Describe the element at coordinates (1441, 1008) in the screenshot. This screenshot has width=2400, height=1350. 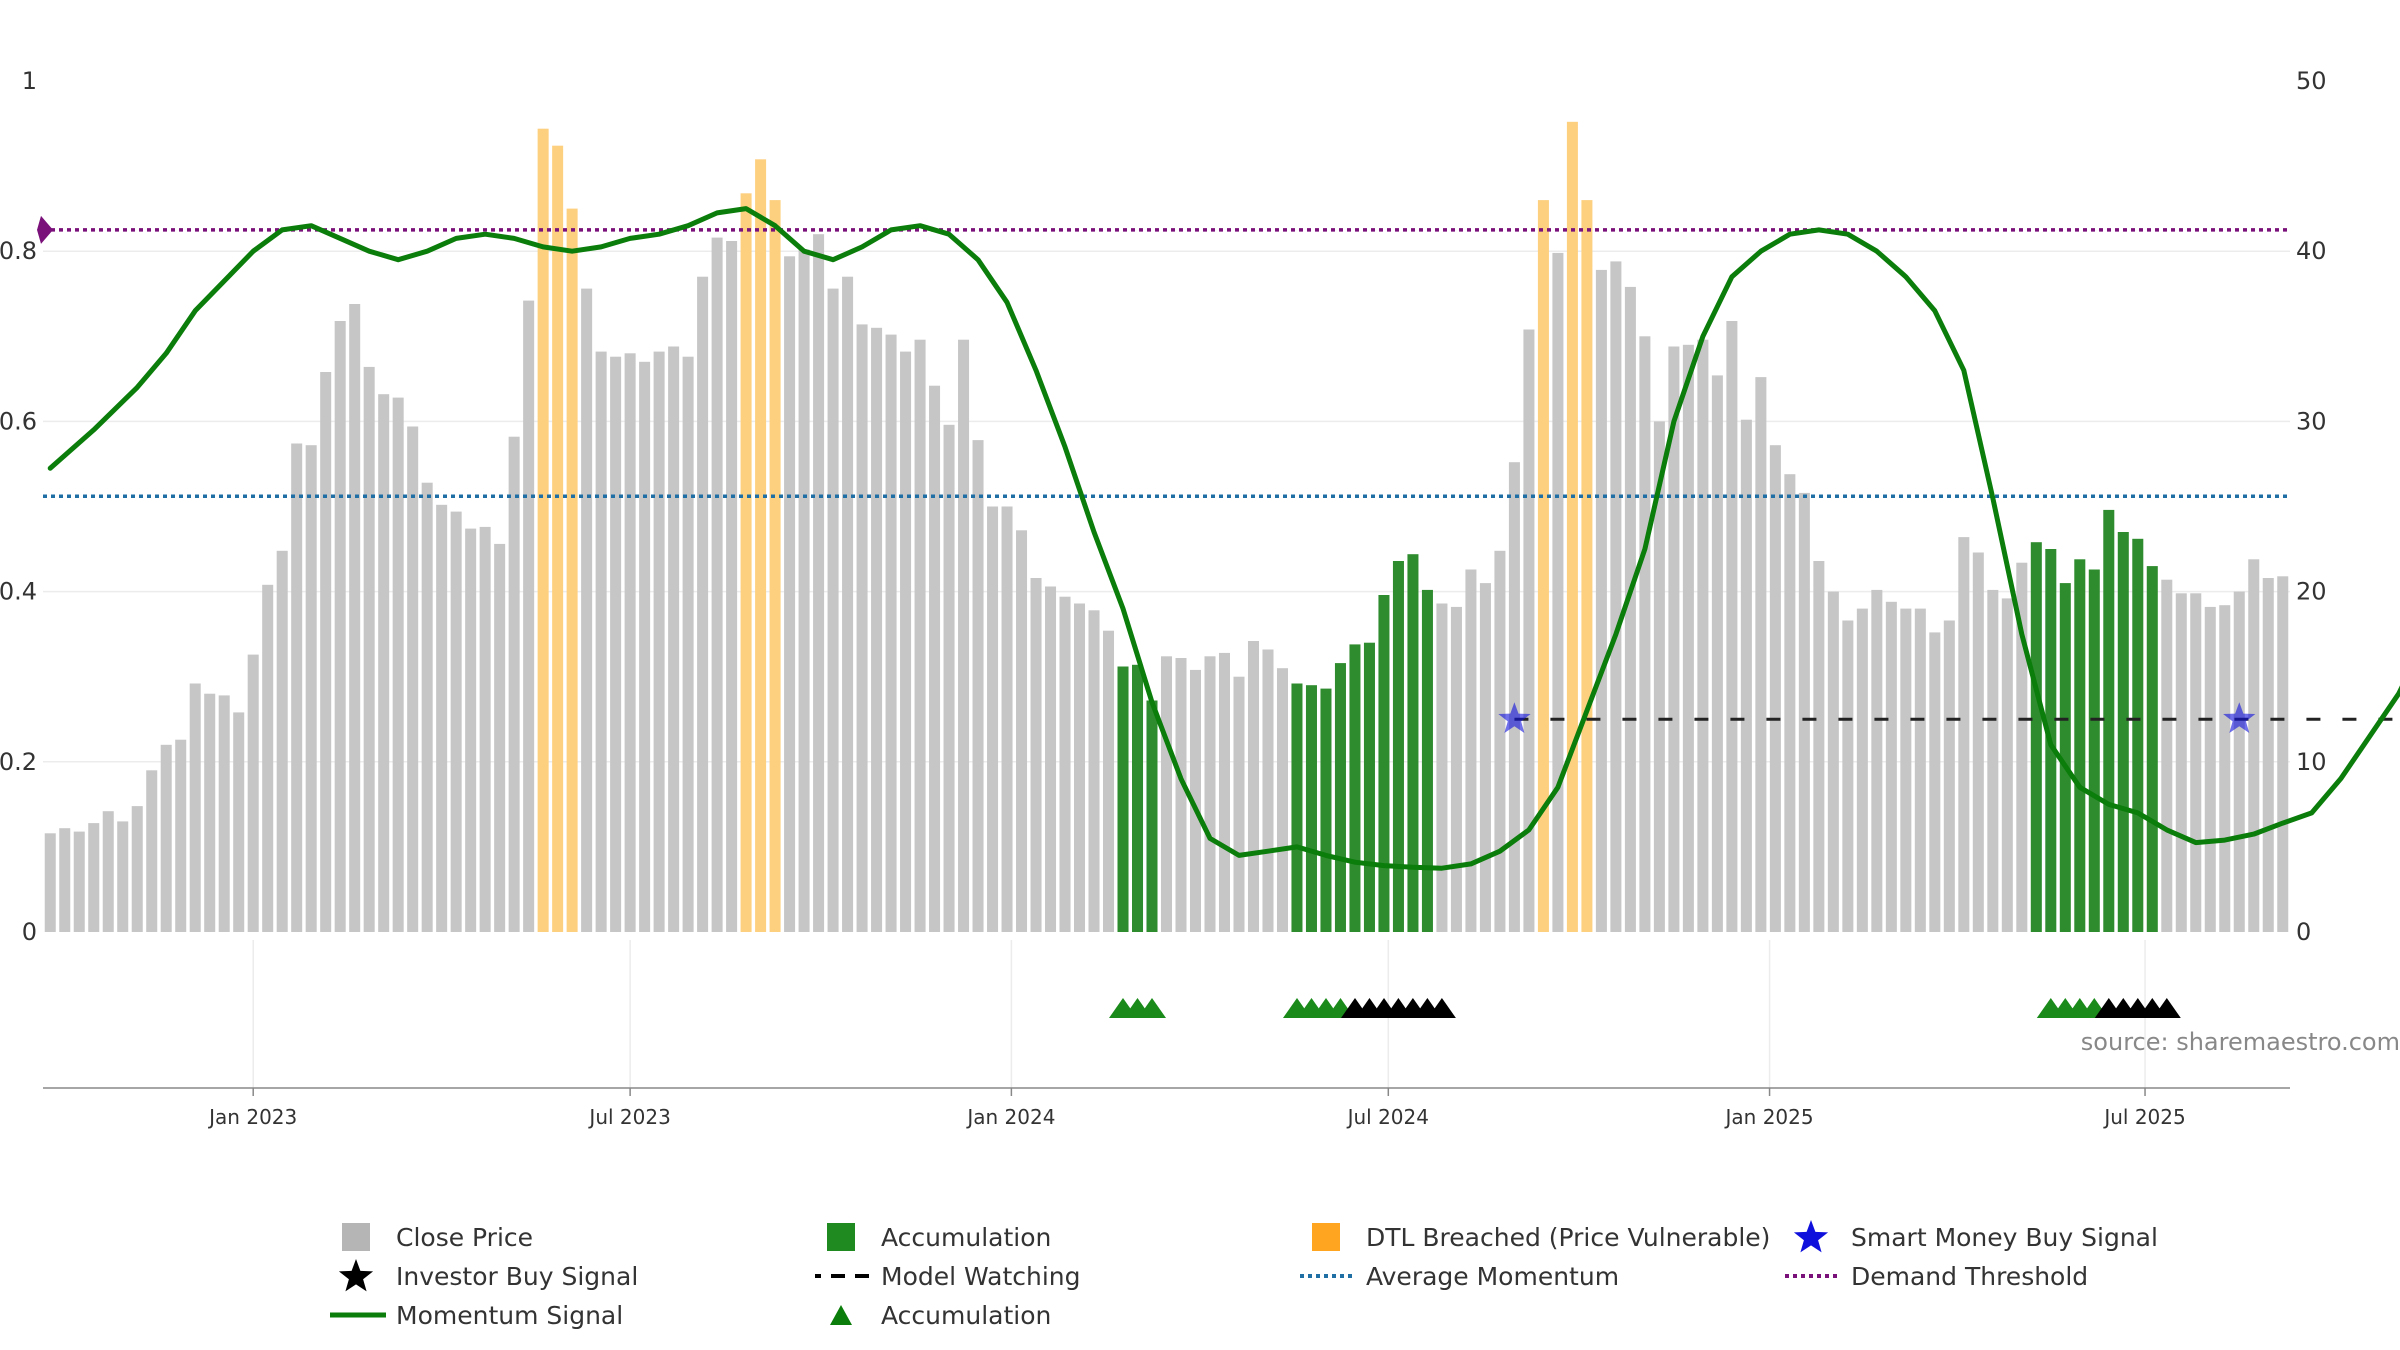
I see `investor-buy-signal-triangle` at that location.